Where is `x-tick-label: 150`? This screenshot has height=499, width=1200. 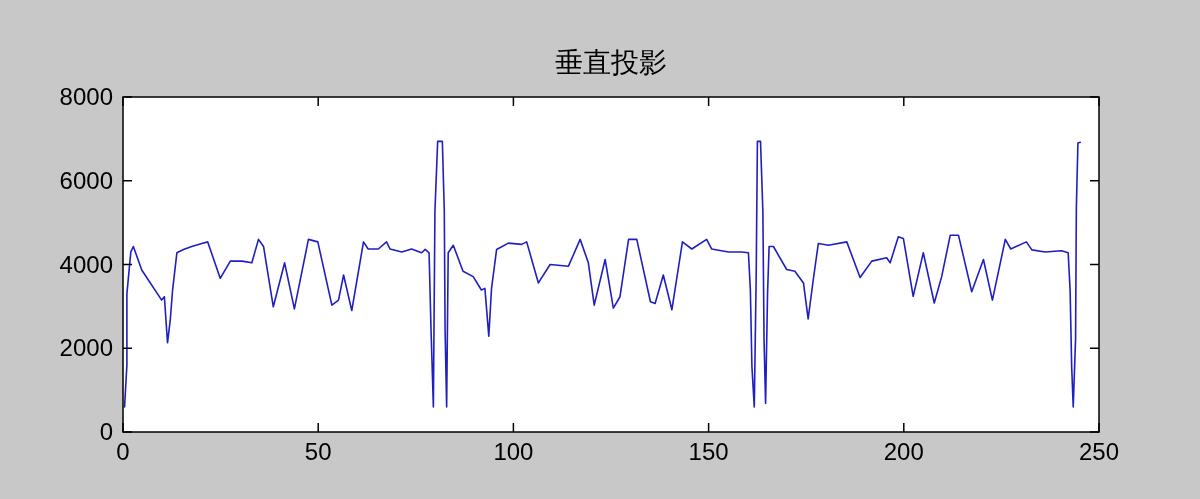
x-tick-label: 150 is located at coordinates (708, 451).